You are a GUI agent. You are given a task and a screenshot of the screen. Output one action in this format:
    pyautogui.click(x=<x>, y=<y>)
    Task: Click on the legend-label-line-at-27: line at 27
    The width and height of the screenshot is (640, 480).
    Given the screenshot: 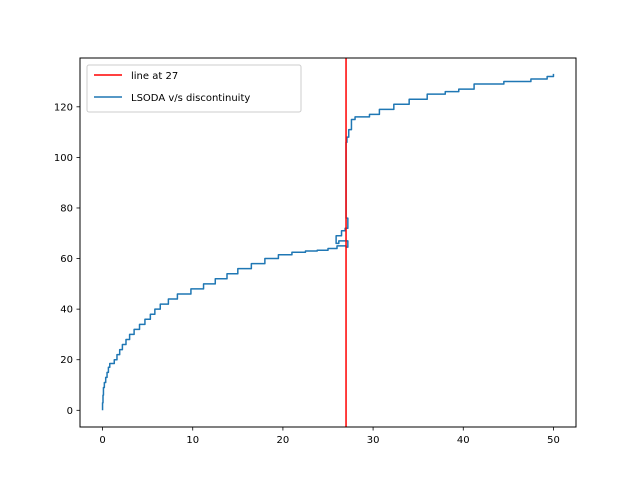 What is the action you would take?
    pyautogui.click(x=154, y=76)
    